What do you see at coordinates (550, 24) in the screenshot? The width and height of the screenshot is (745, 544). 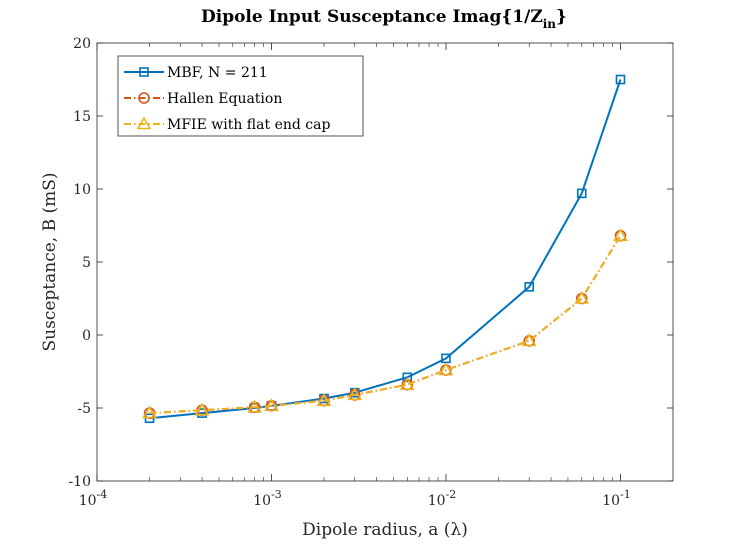 I see `chart-title-subscript: in` at bounding box center [550, 24].